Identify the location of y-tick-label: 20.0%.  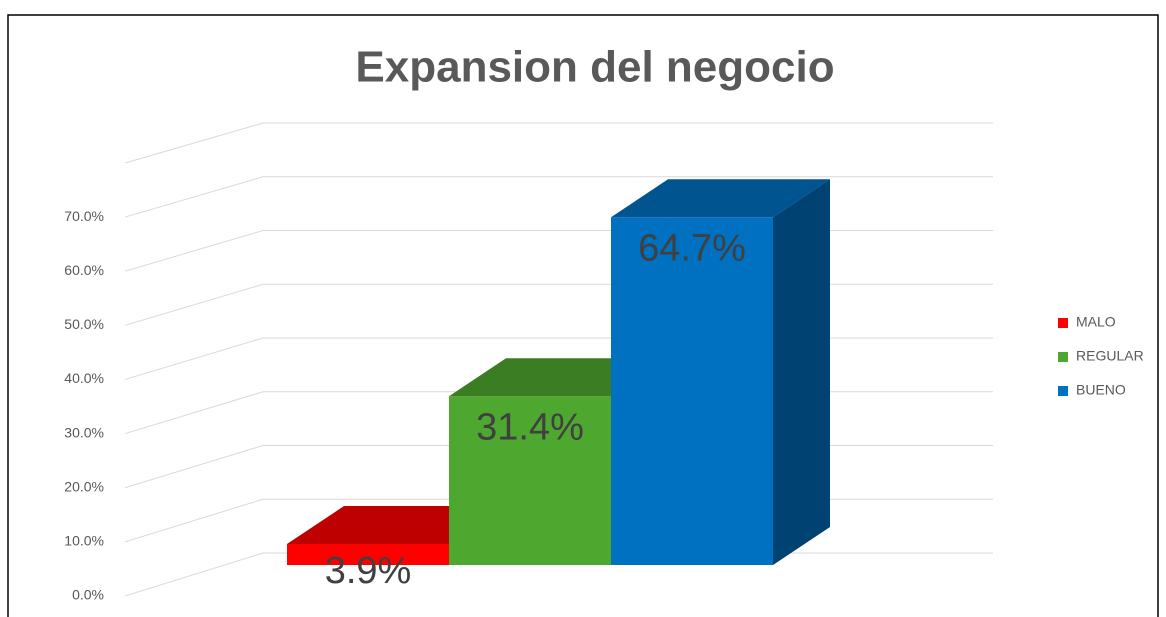
(84, 486).